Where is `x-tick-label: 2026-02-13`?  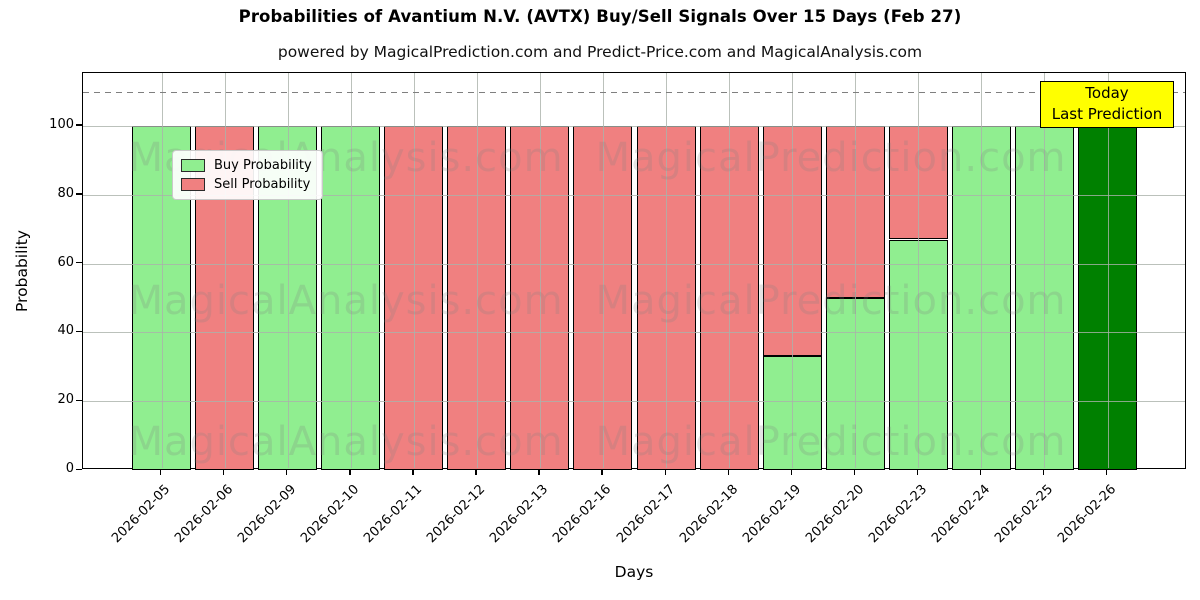
x-tick-label: 2026-02-13 is located at coordinates (519, 514).